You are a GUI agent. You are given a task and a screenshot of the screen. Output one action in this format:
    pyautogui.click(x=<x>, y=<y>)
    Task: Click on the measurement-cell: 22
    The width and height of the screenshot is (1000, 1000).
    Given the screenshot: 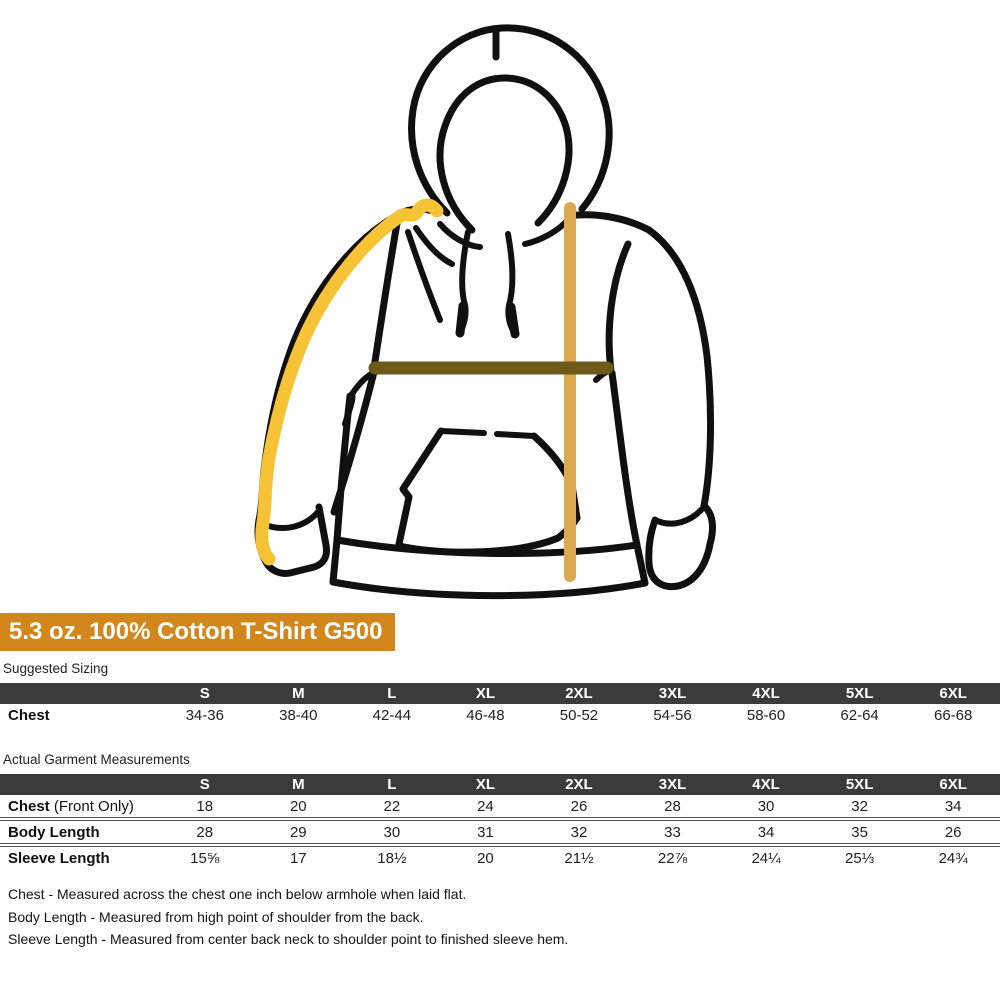 What is the action you would take?
    pyautogui.click(x=392, y=806)
    